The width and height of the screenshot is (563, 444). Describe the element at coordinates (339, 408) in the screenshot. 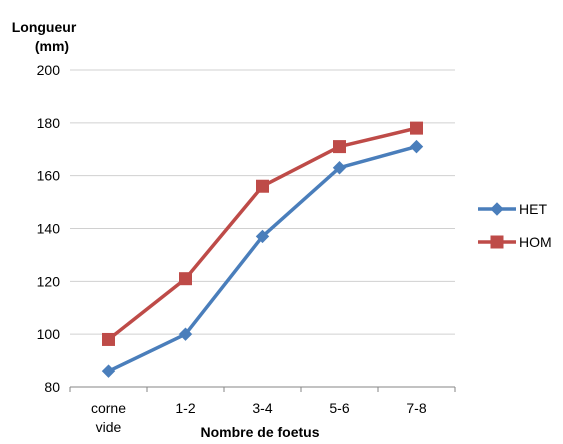

I see `x-tick-label: 5-6` at that location.